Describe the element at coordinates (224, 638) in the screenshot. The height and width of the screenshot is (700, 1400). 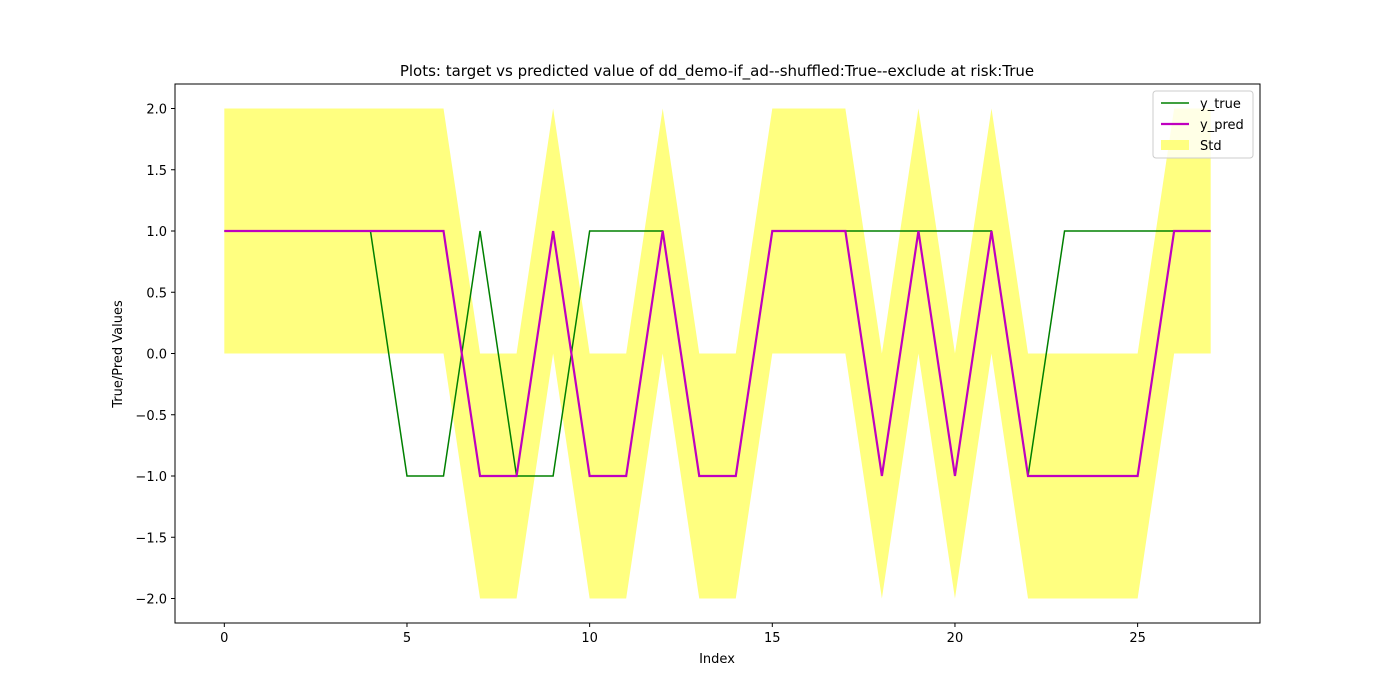
I see `x-tick-label: 0` at that location.